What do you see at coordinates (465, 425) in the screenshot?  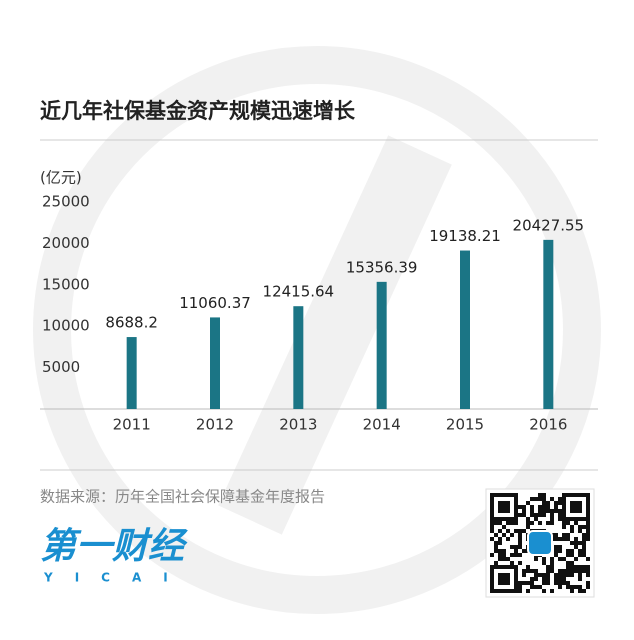 I see `x-tick-label: 2015` at bounding box center [465, 425].